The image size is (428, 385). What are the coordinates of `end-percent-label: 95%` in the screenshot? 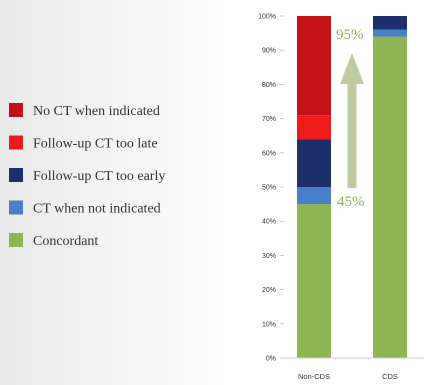 It's located at (350, 35).